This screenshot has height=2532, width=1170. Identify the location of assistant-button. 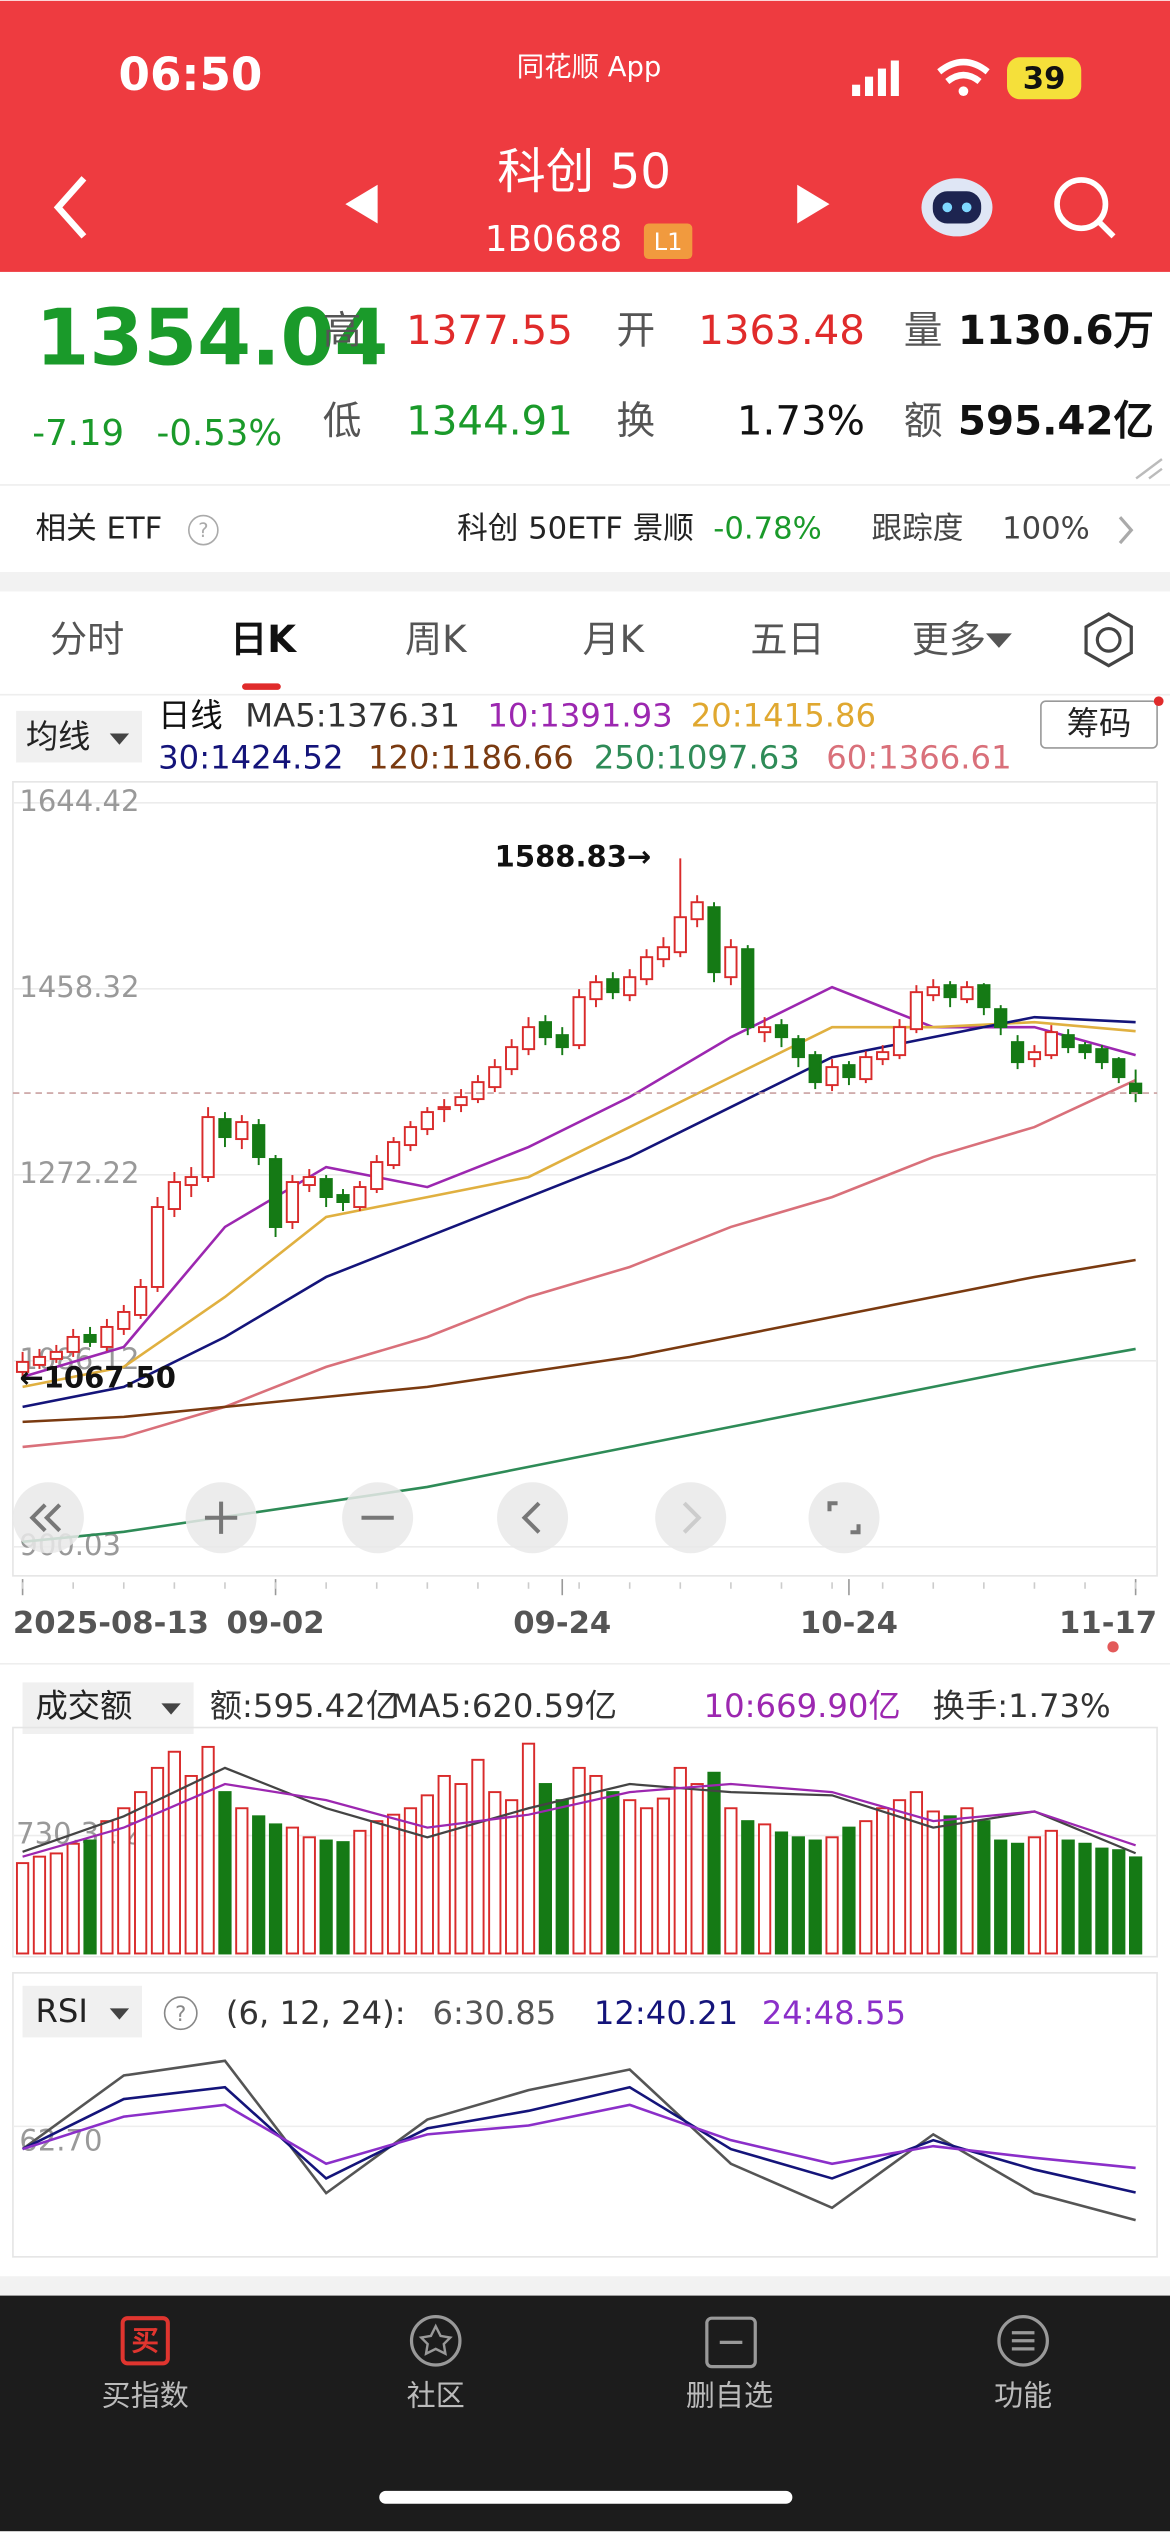
(957, 207).